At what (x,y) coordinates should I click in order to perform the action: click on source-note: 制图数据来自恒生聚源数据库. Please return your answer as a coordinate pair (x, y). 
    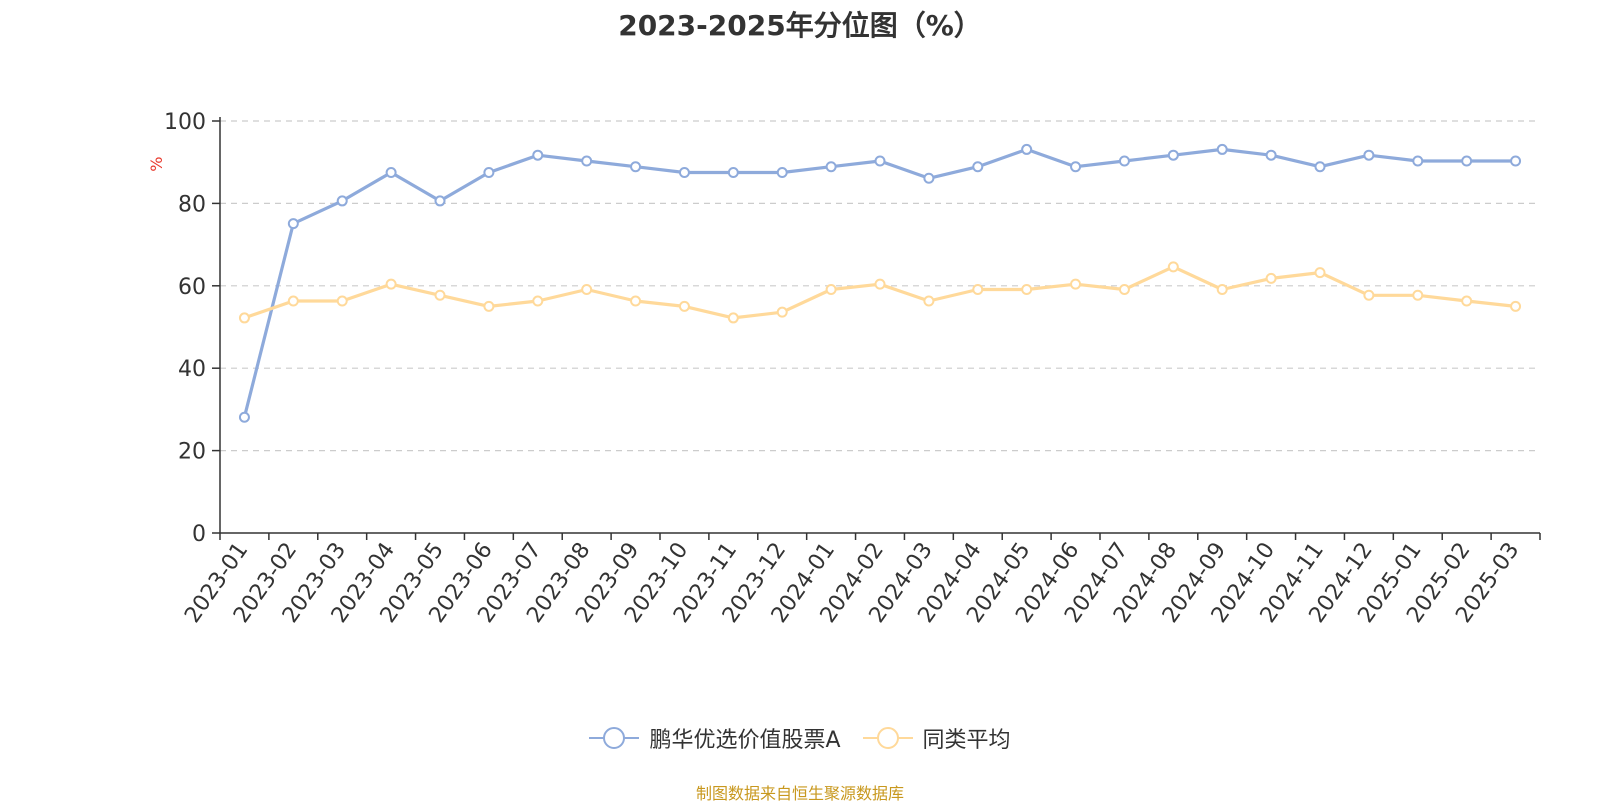
    Looking at the image, I should click on (799, 793).